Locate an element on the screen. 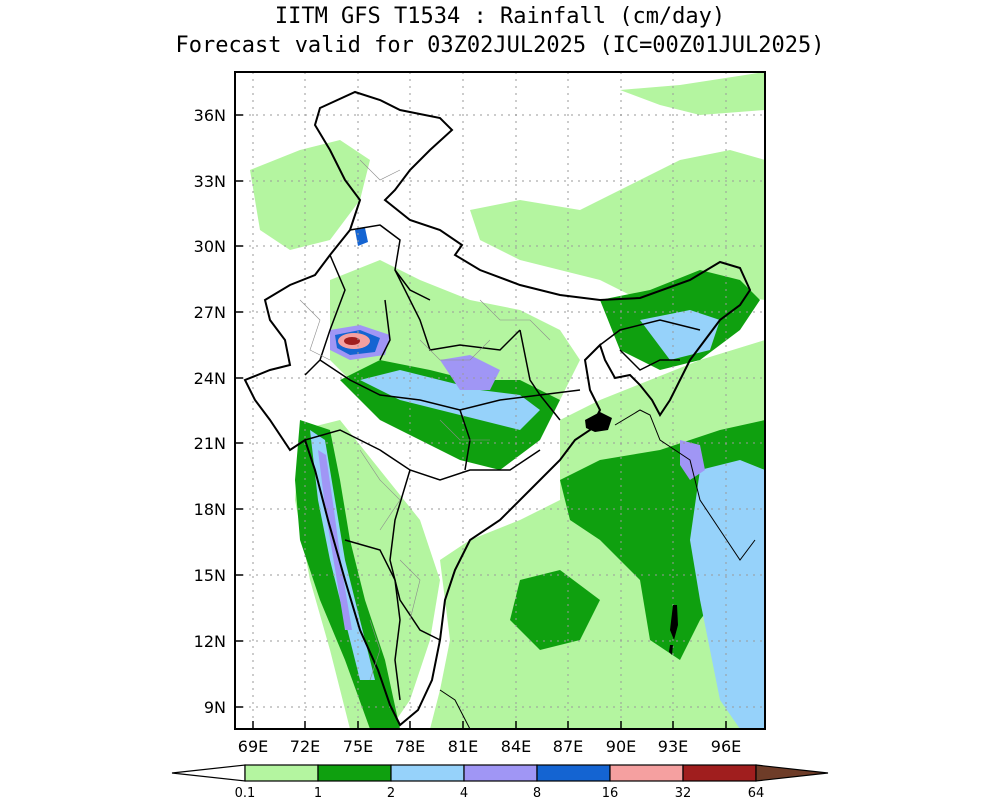  rain-lavender-west-coast is located at coordinates (335, 540).